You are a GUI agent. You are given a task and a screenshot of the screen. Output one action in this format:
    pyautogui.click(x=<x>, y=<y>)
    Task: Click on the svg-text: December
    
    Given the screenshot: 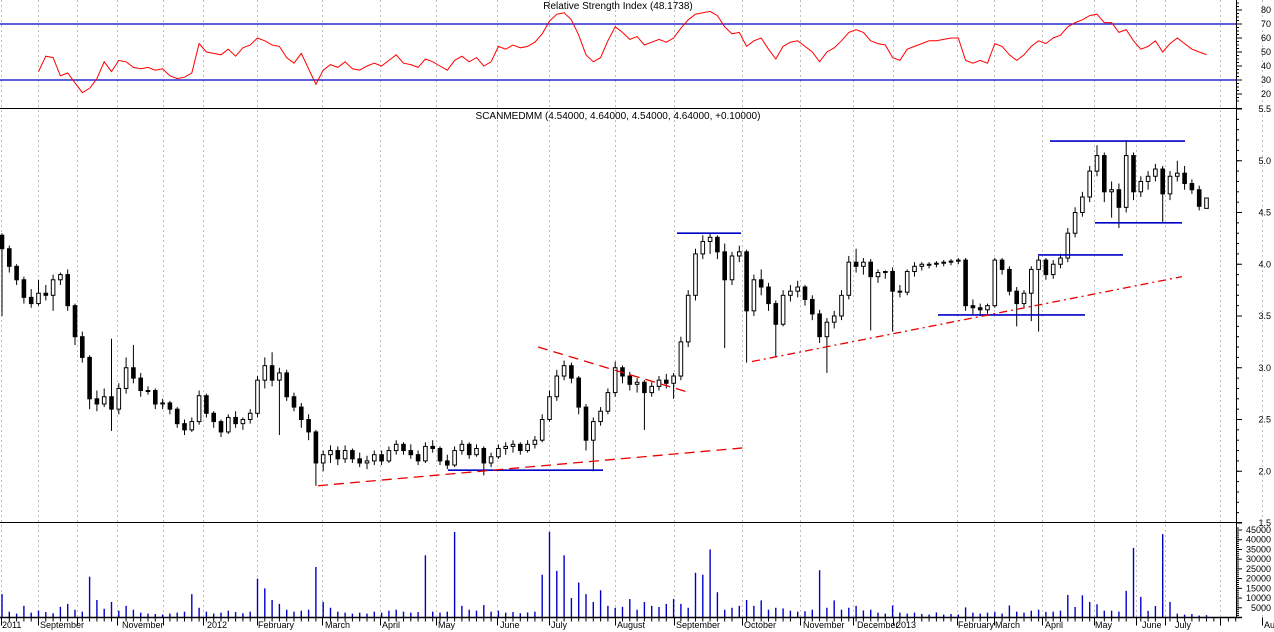 What is the action you would take?
    pyautogui.click(x=878, y=625)
    